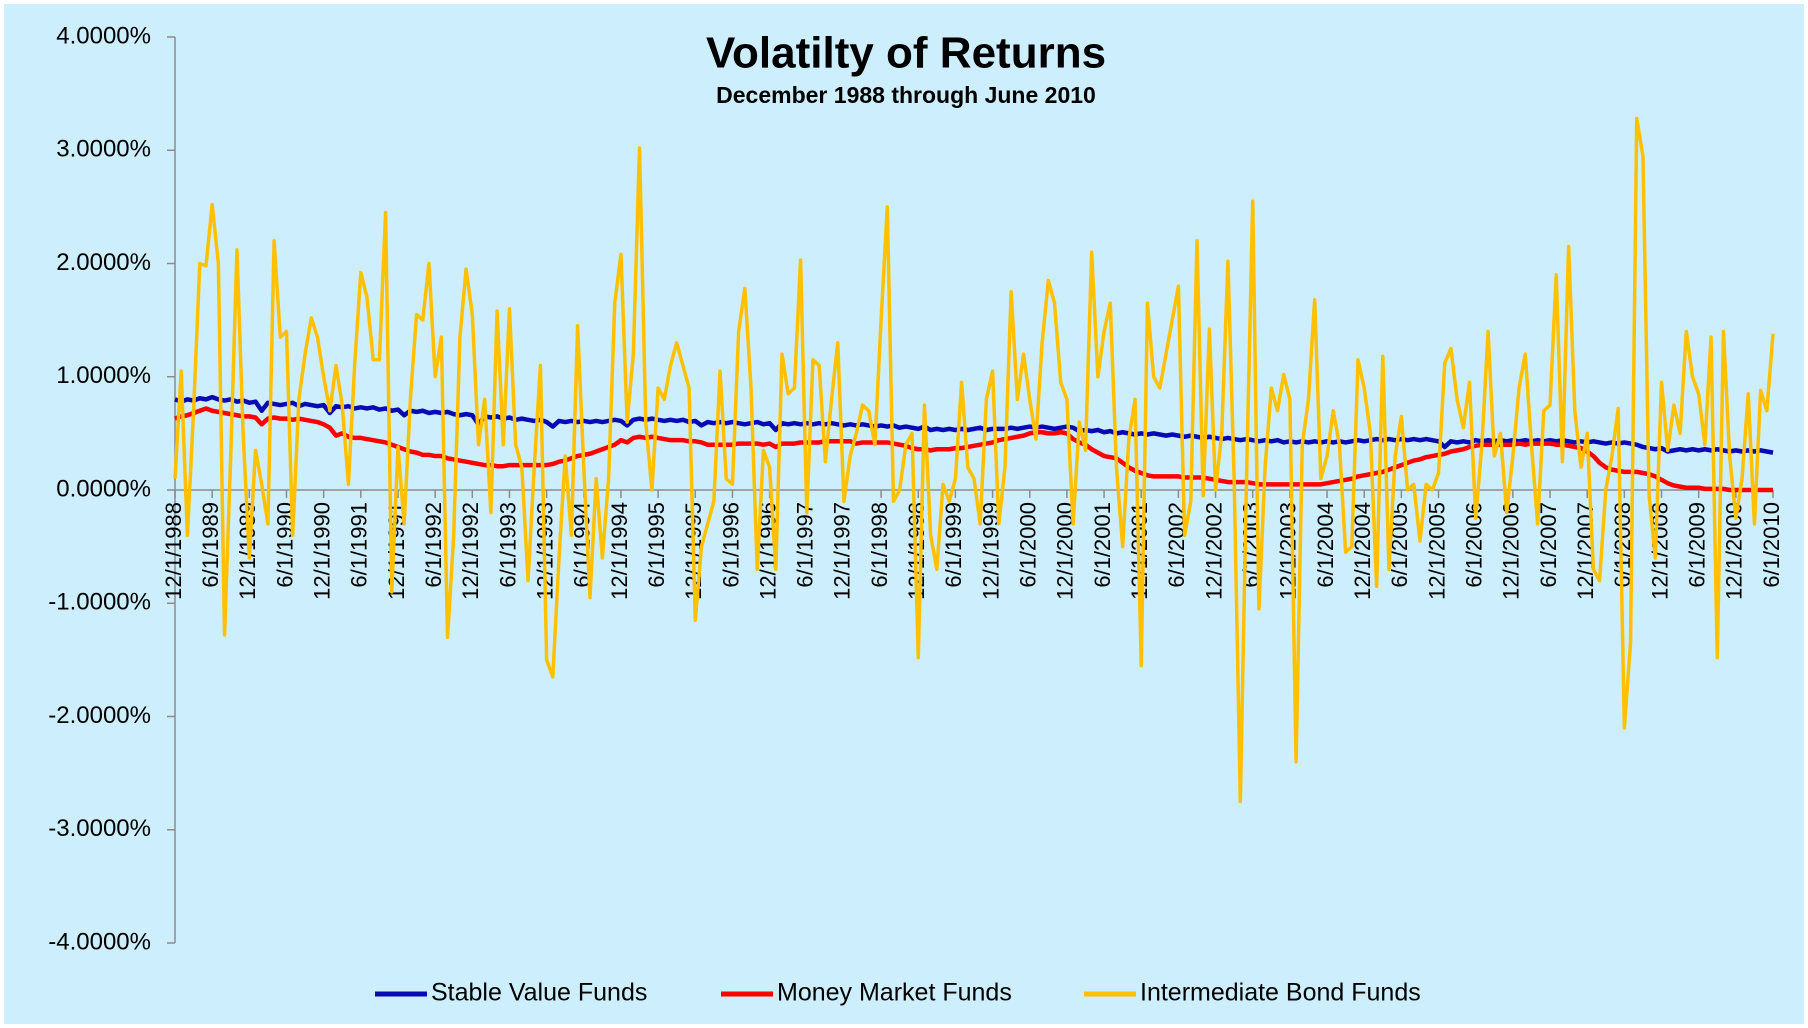 The height and width of the screenshot is (1028, 1808). I want to click on y-tick-label: -4.0000%, so click(99, 941).